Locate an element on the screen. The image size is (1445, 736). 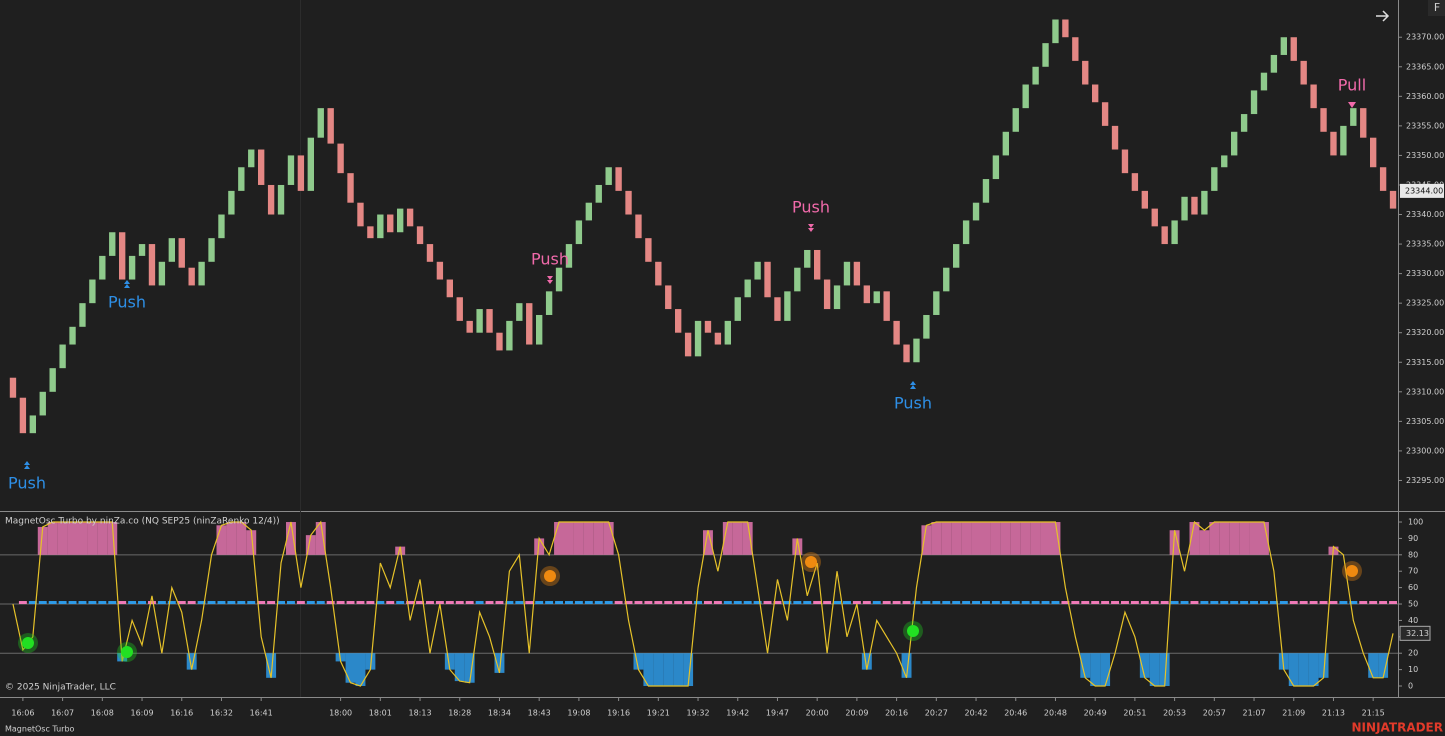
last-price-badge is located at coordinates (1422, 190).